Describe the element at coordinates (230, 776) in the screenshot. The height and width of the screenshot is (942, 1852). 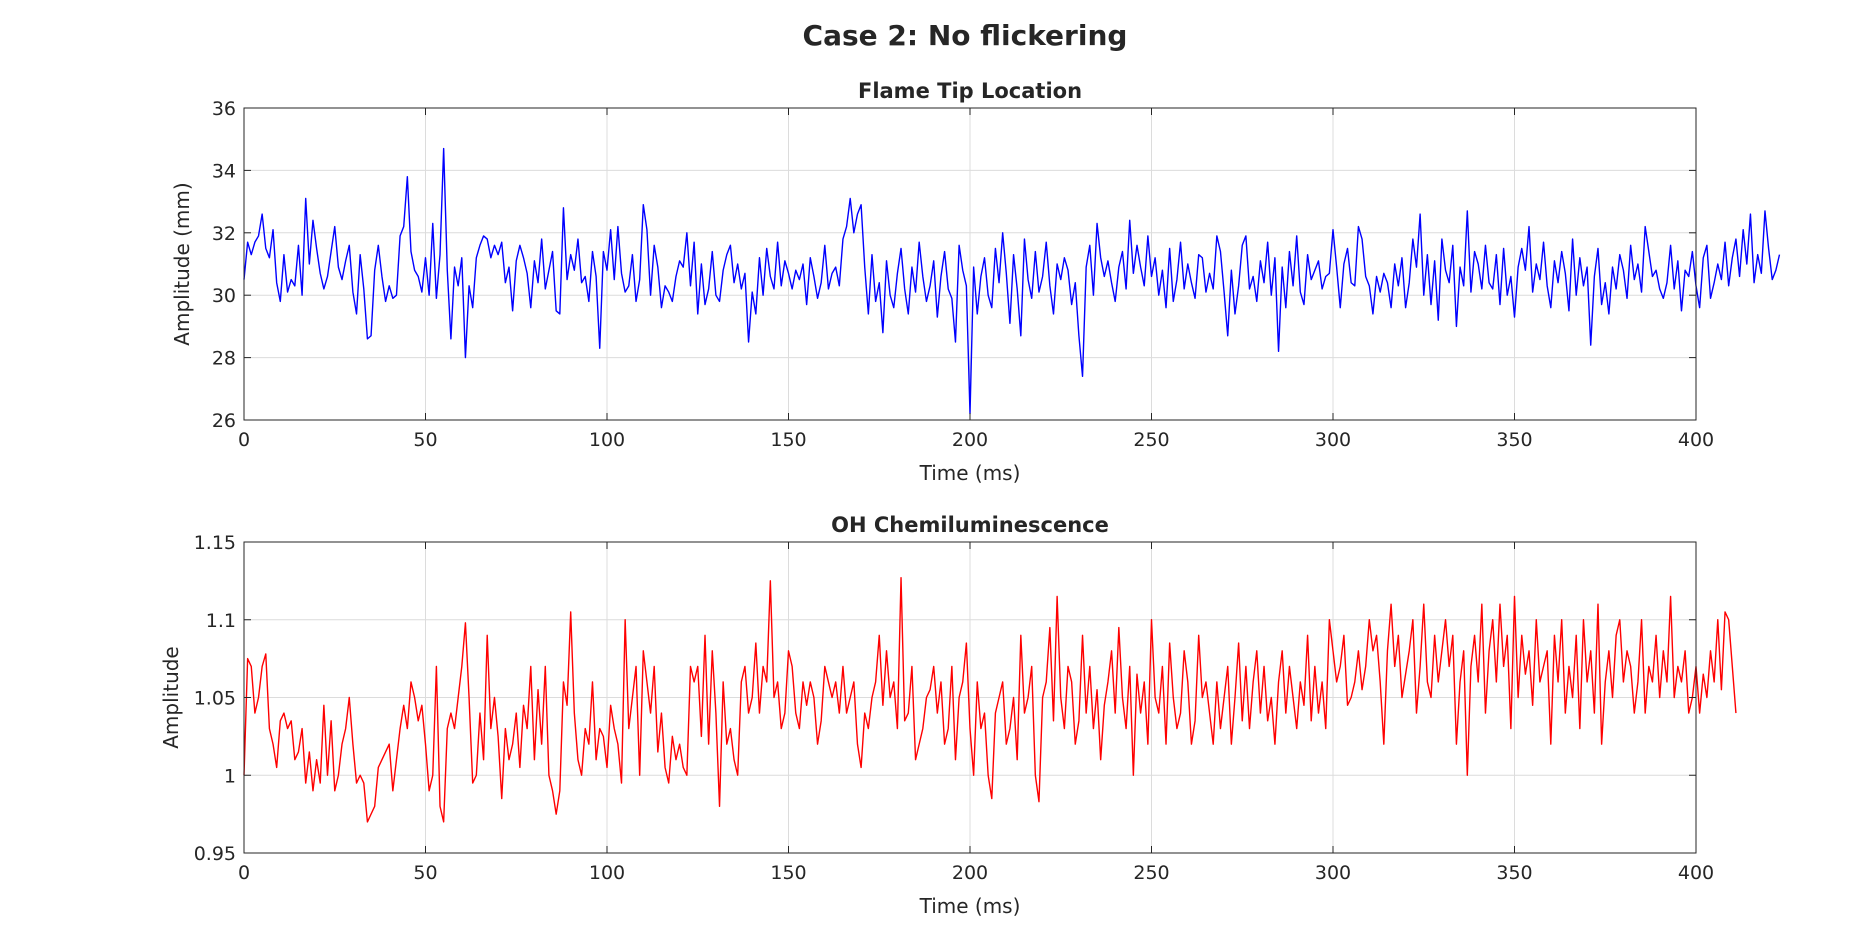
I see `y-tick-label: 1` at that location.